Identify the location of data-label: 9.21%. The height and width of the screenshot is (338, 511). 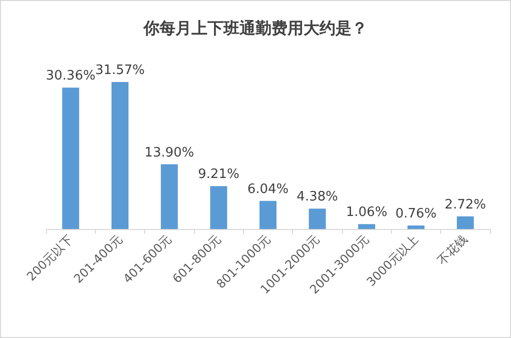
(219, 174).